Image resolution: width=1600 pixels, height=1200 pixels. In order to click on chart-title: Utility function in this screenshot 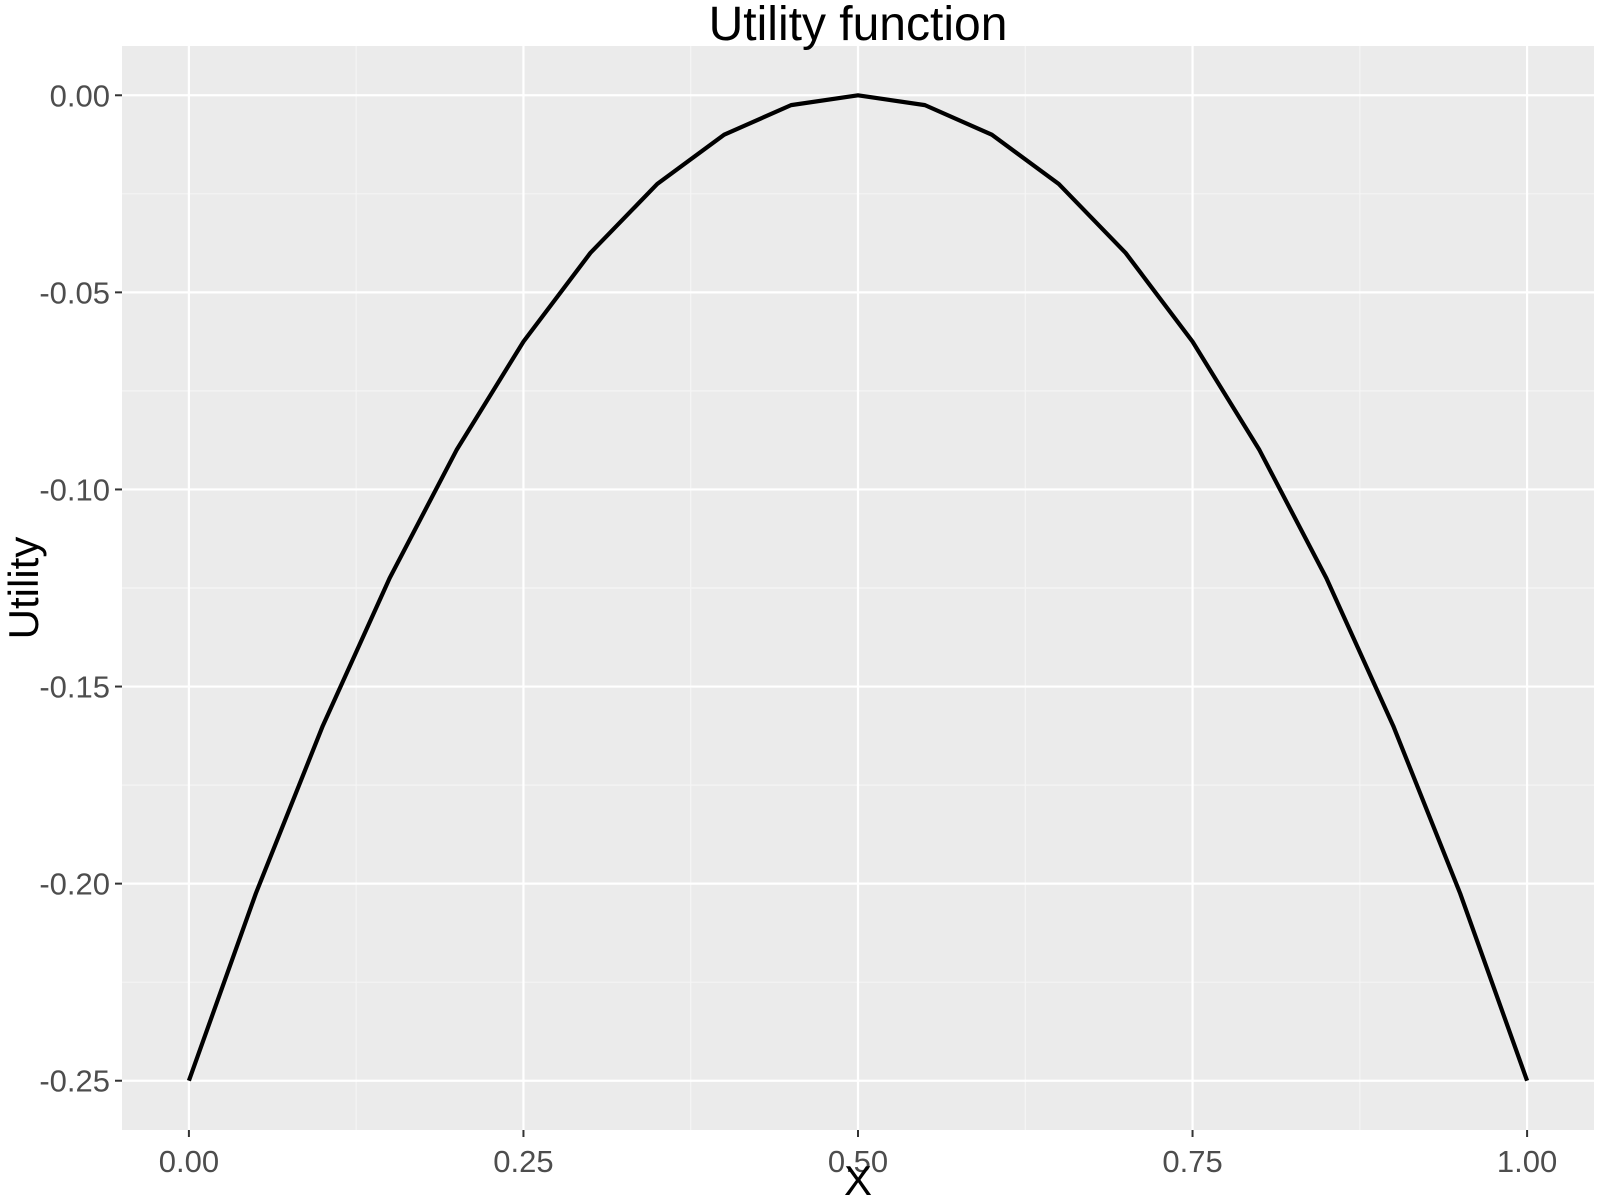, I will do `click(858, 25)`.